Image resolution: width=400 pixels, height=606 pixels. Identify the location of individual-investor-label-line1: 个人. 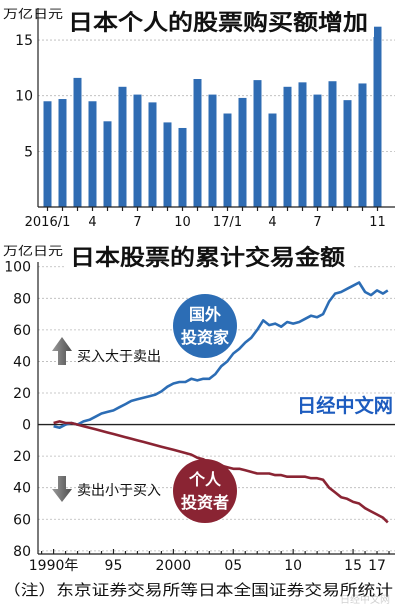
(205, 479).